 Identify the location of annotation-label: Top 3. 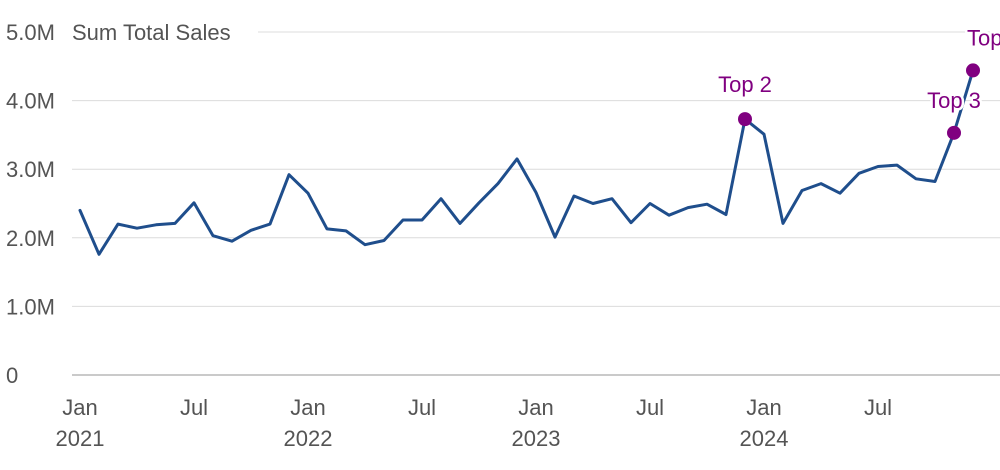
(954, 100).